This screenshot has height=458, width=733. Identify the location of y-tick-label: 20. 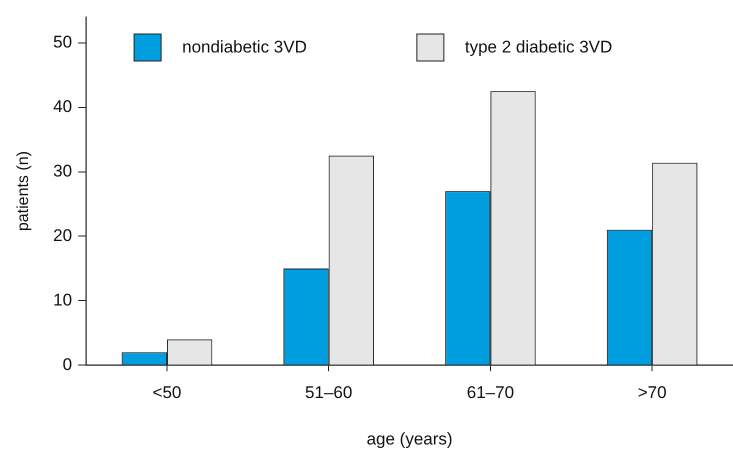
(62, 235).